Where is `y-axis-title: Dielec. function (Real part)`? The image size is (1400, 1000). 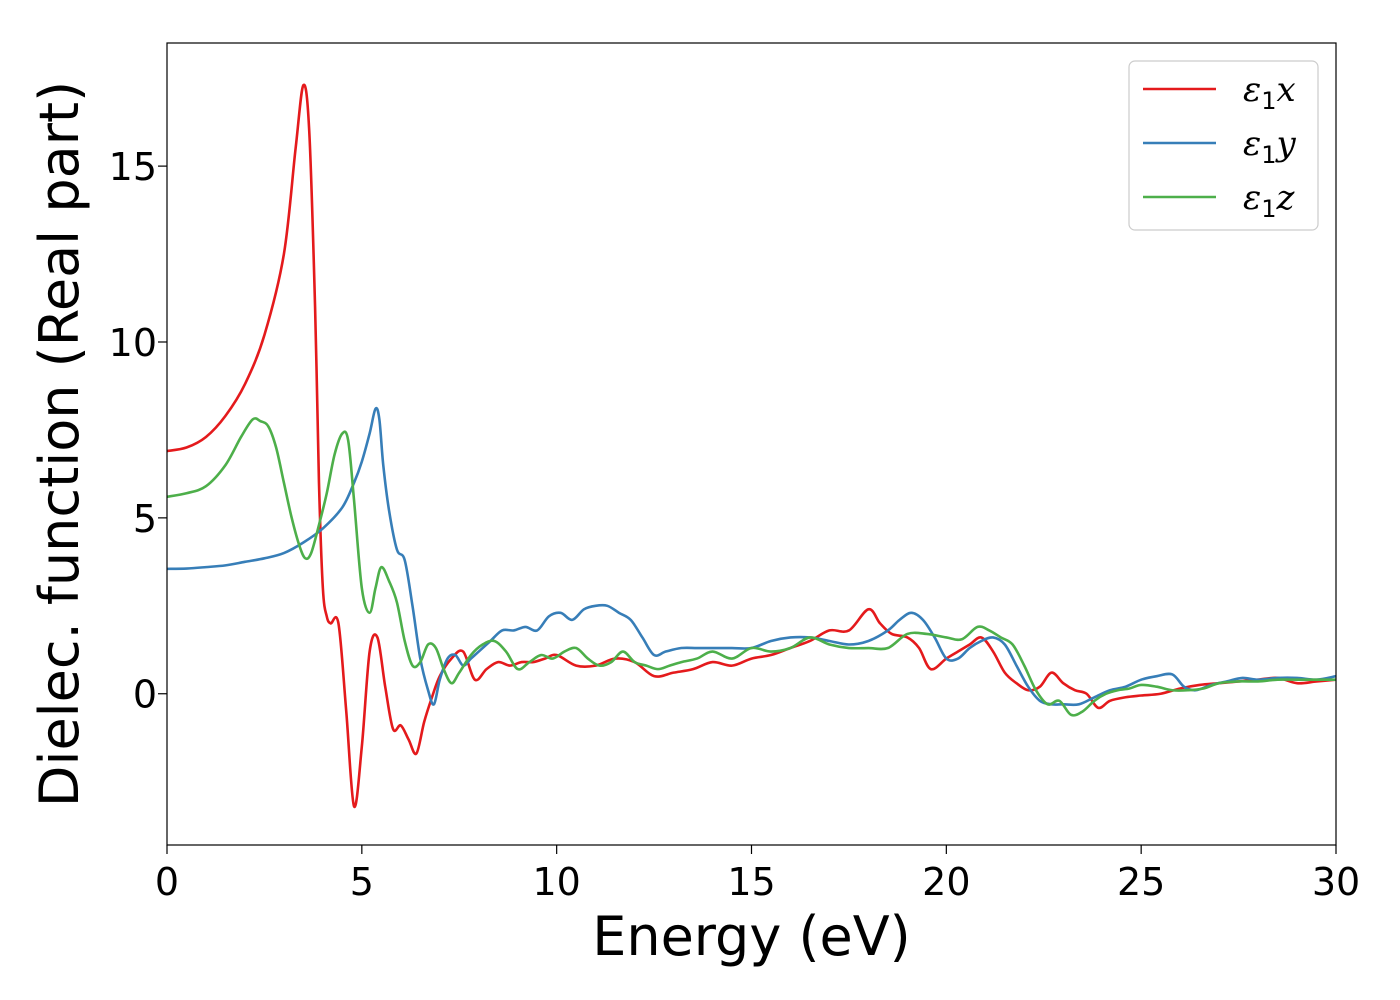
y-axis-title: Dielec. function (Real part) is located at coordinates (59, 444).